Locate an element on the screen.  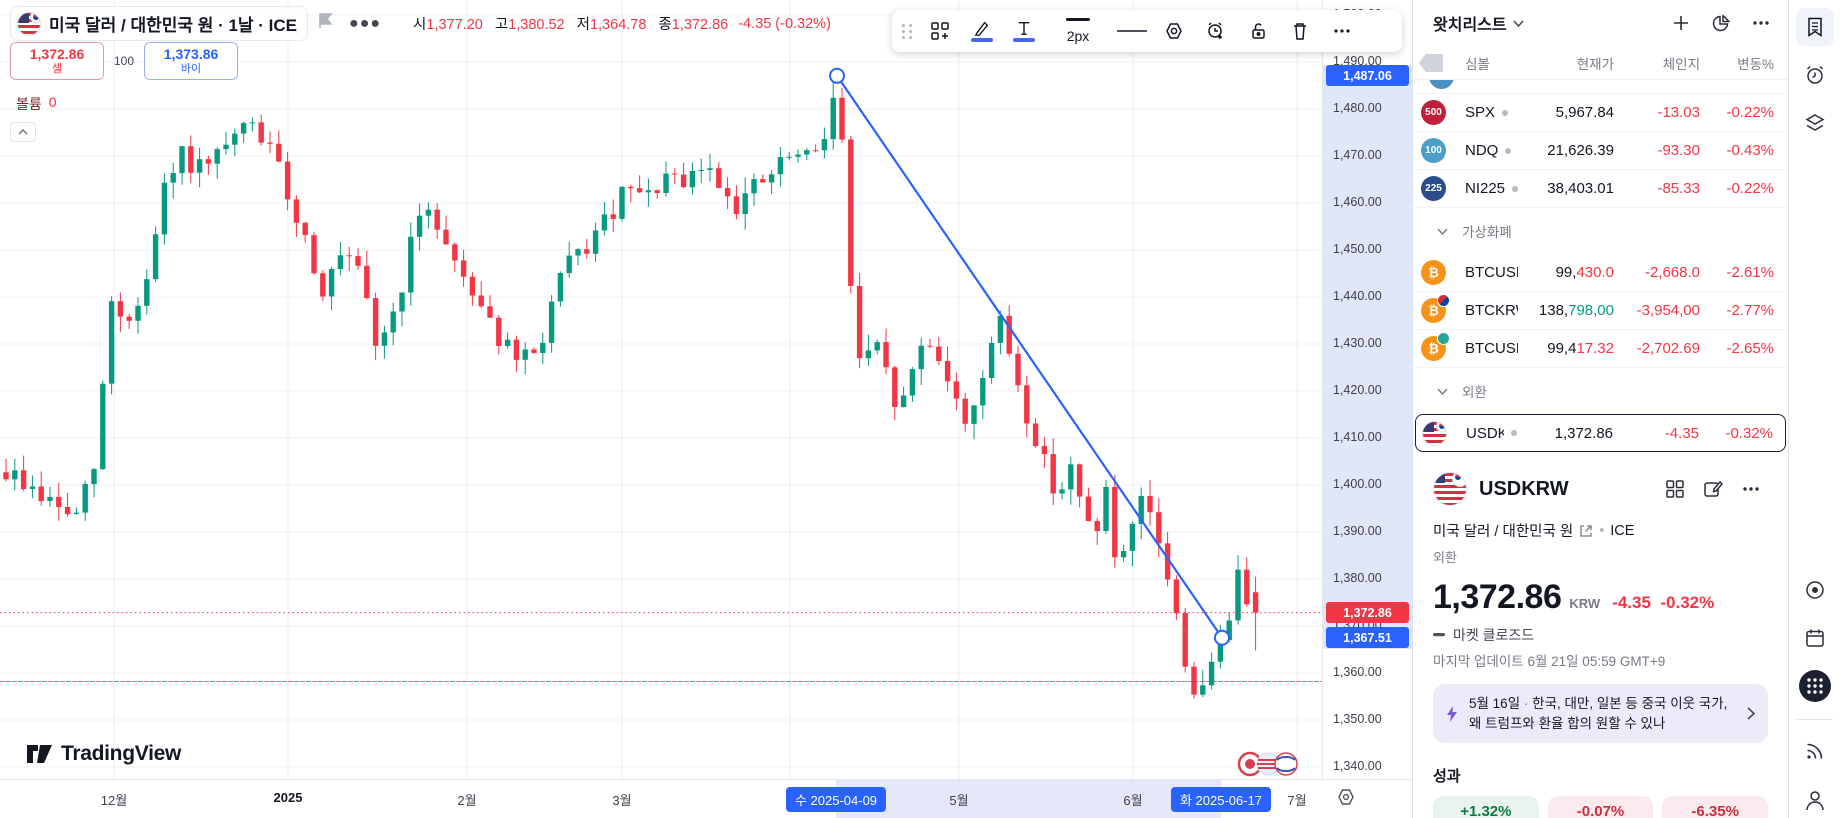
symbol-name: BTCUSDT is located at coordinates (1491, 348).